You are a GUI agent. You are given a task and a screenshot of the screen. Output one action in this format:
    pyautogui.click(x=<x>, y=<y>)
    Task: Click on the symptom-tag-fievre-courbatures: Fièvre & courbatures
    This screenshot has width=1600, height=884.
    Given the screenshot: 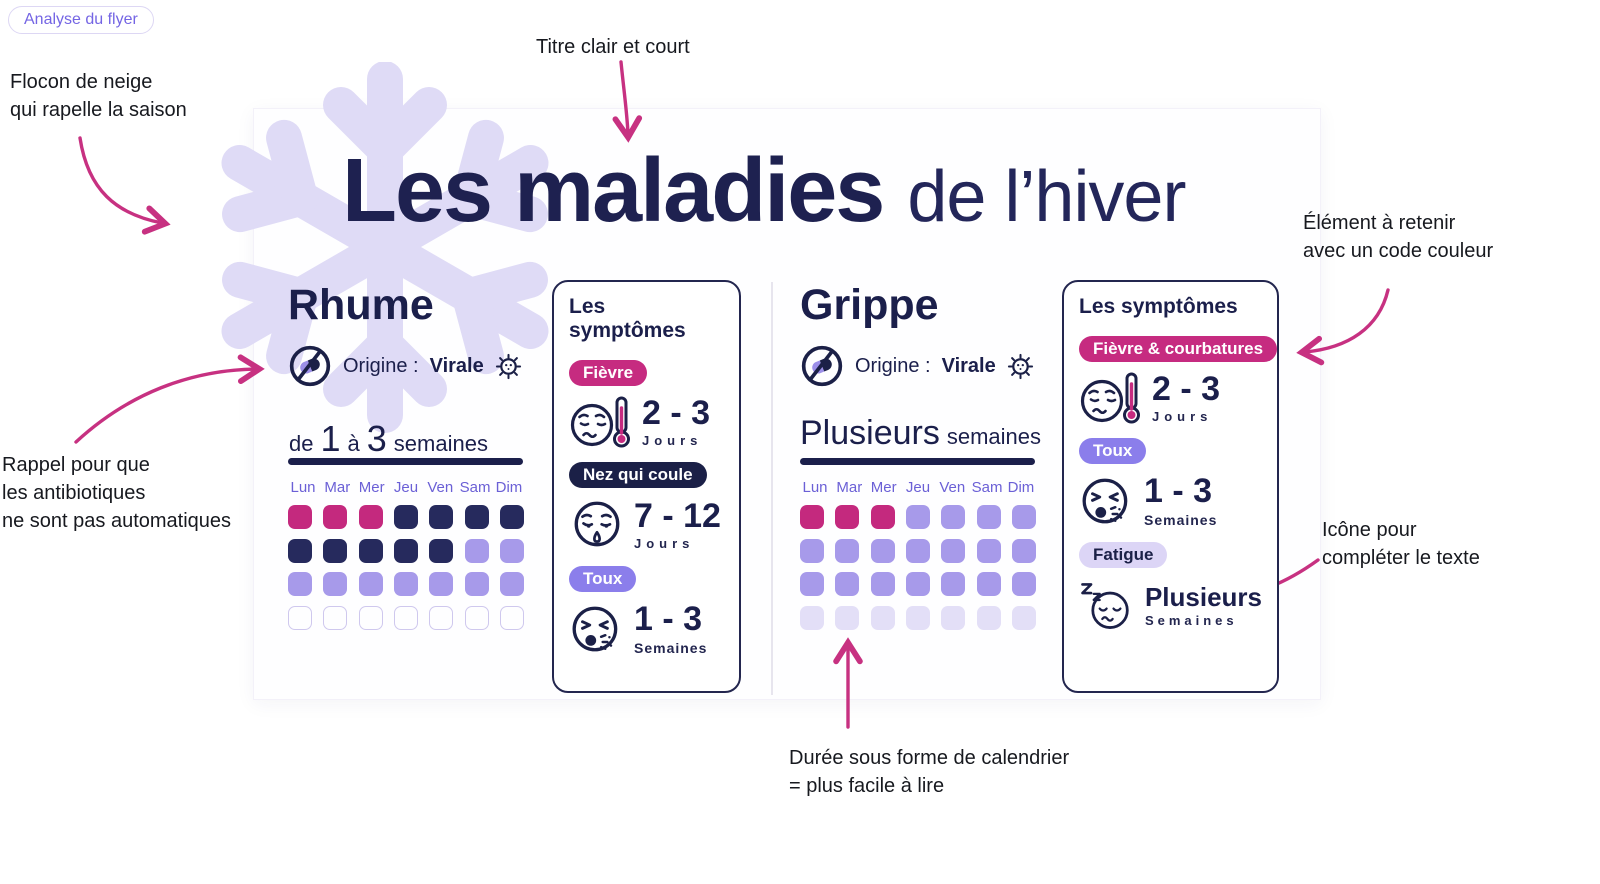 What is the action you would take?
    pyautogui.click(x=1178, y=349)
    